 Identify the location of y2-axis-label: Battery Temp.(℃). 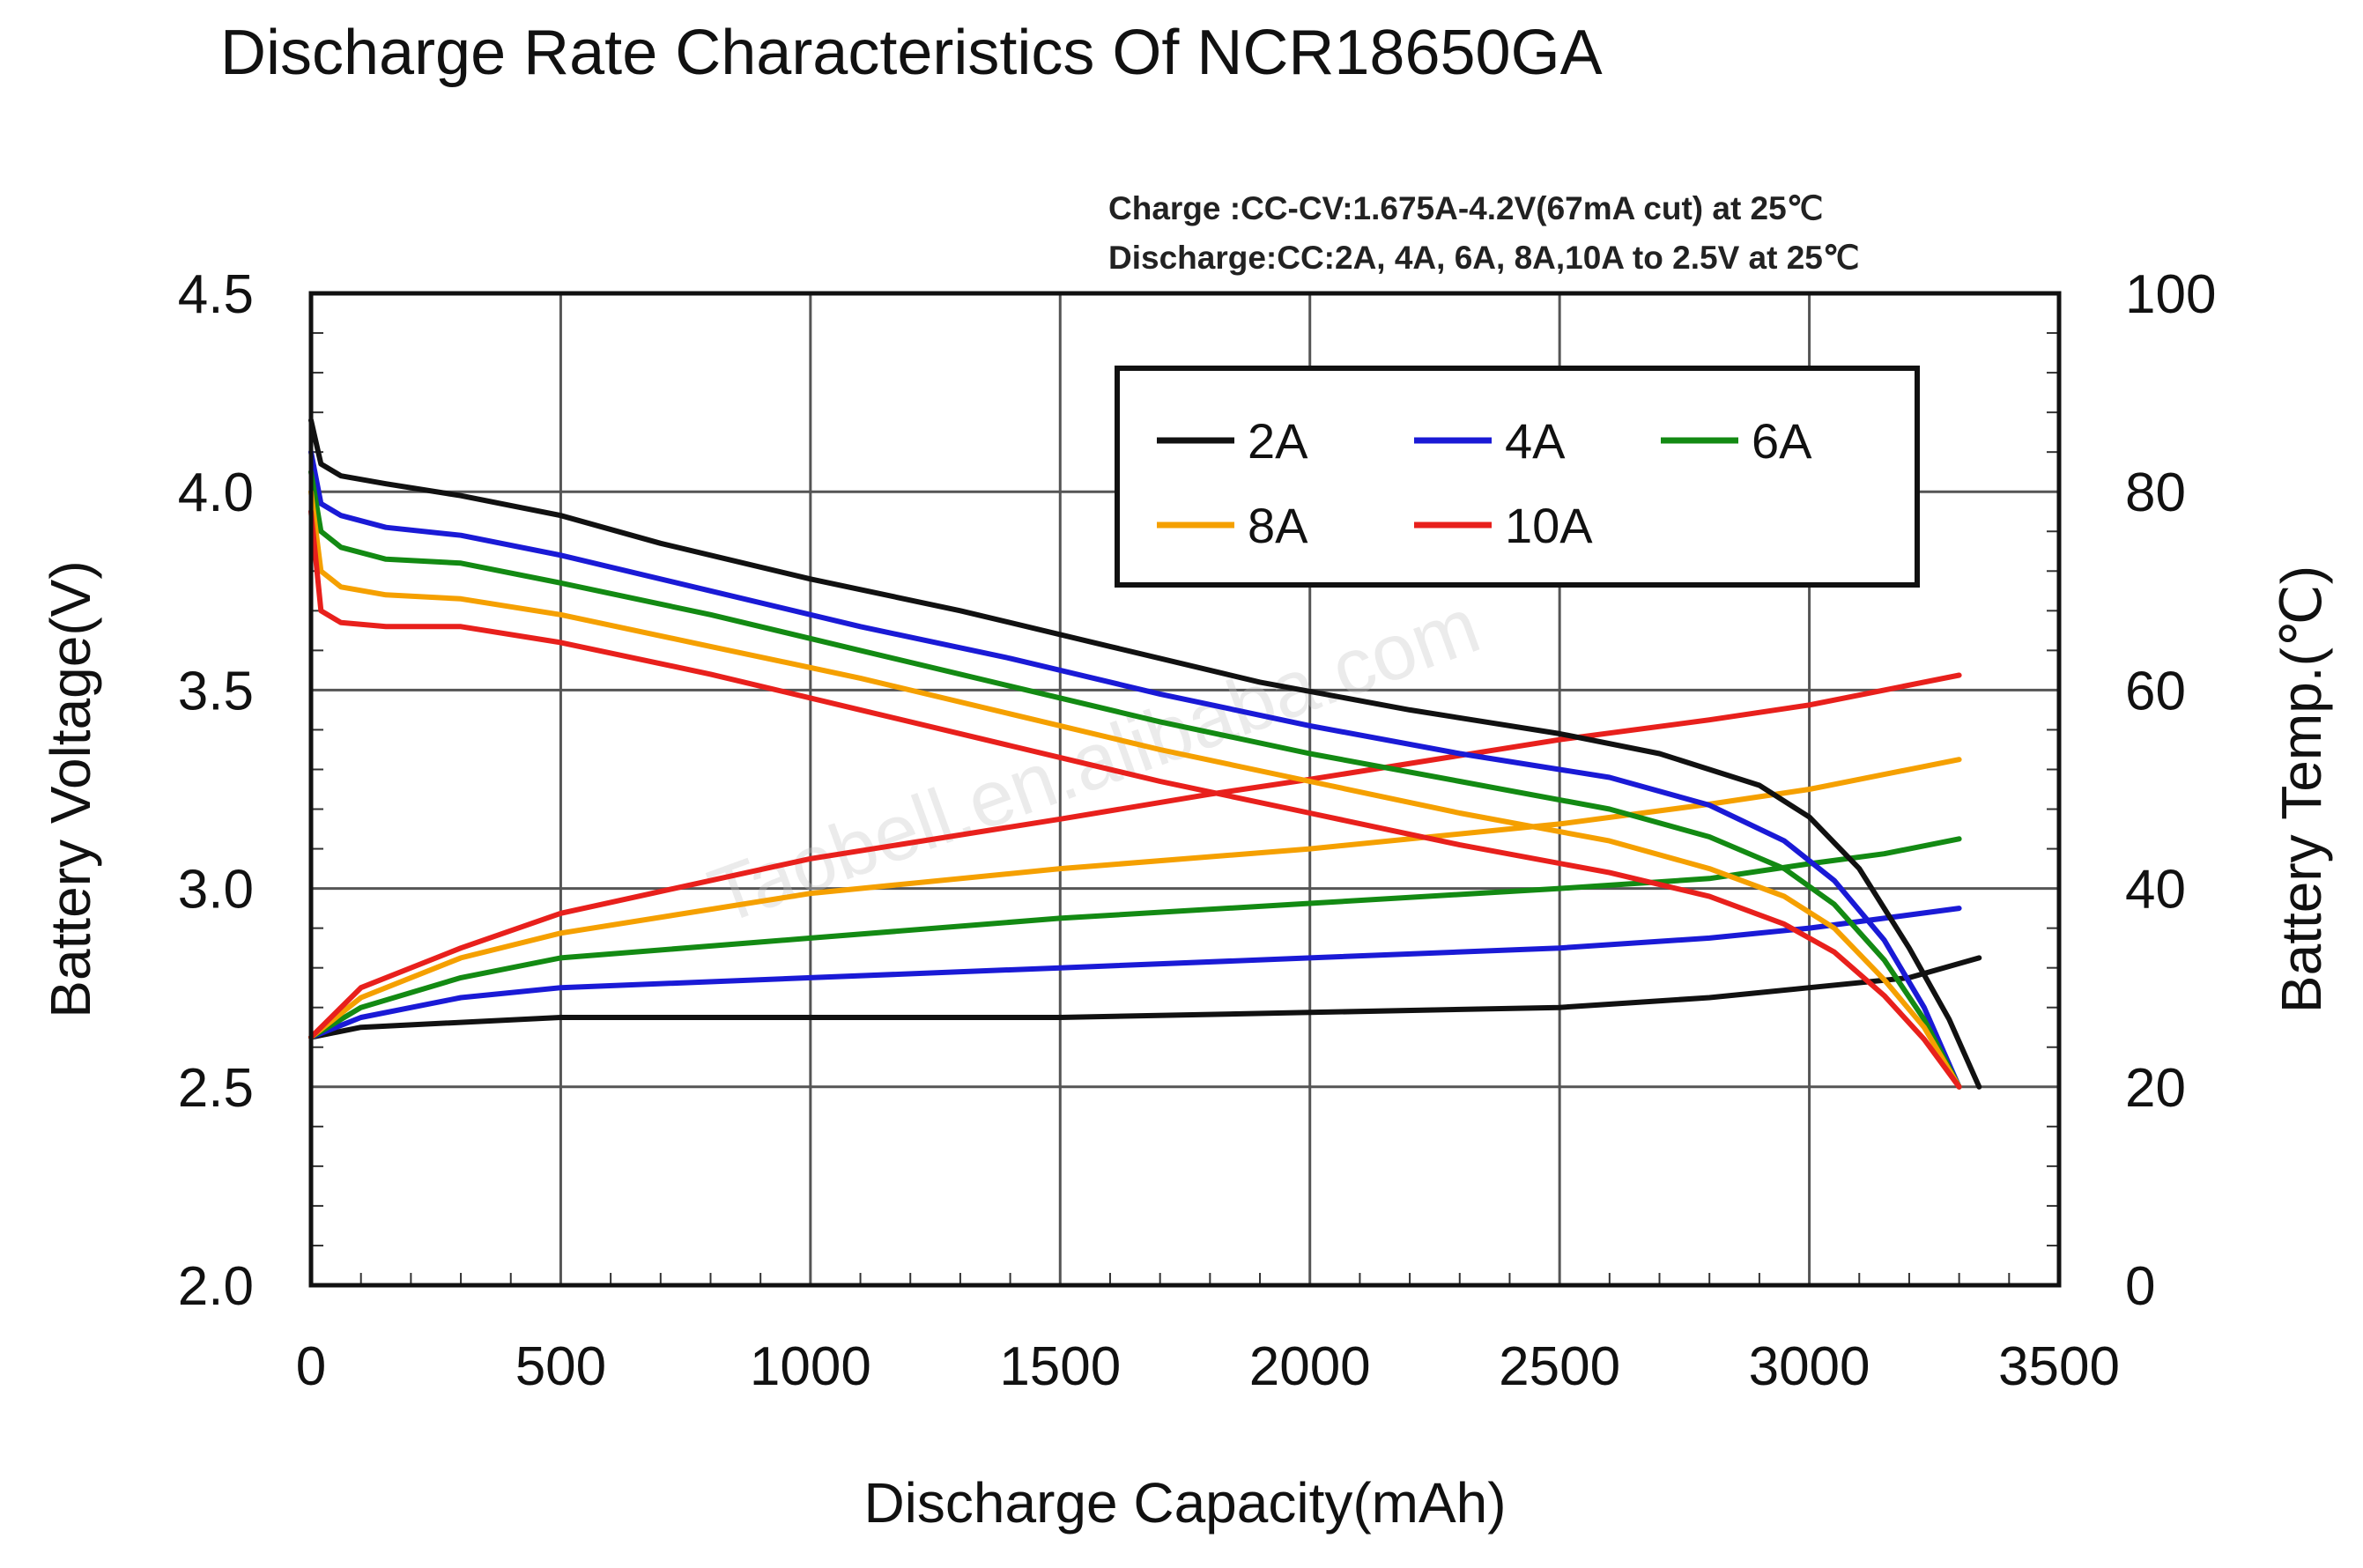
(2302, 789).